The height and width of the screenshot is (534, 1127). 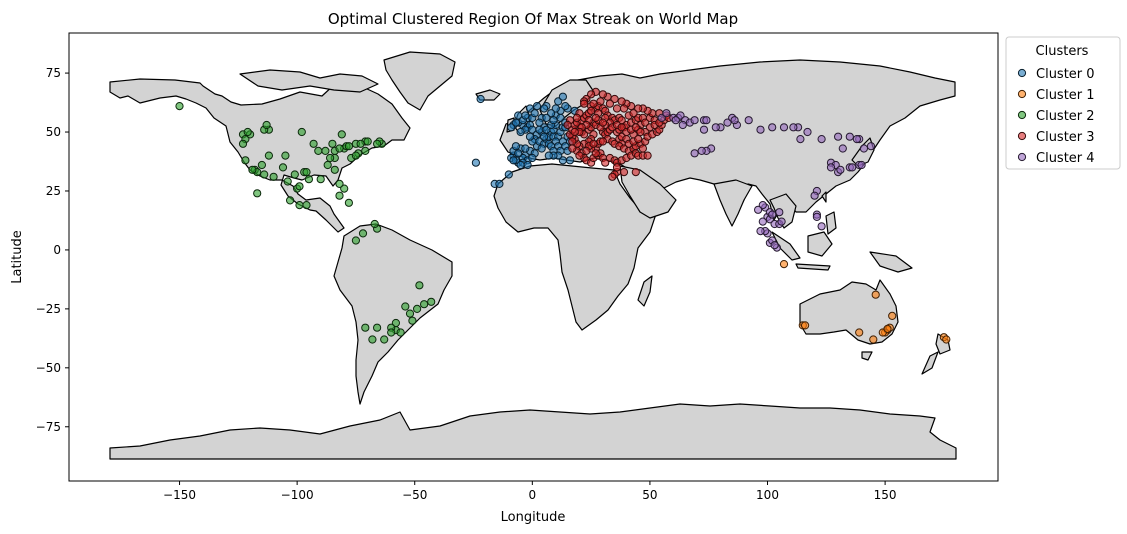 I want to click on landmass-india, so click(x=733, y=203).